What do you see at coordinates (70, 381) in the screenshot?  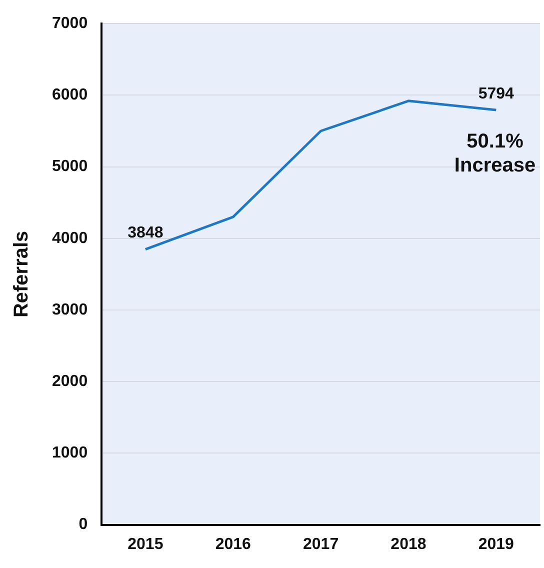 I see `y-tick-label: 2000` at bounding box center [70, 381].